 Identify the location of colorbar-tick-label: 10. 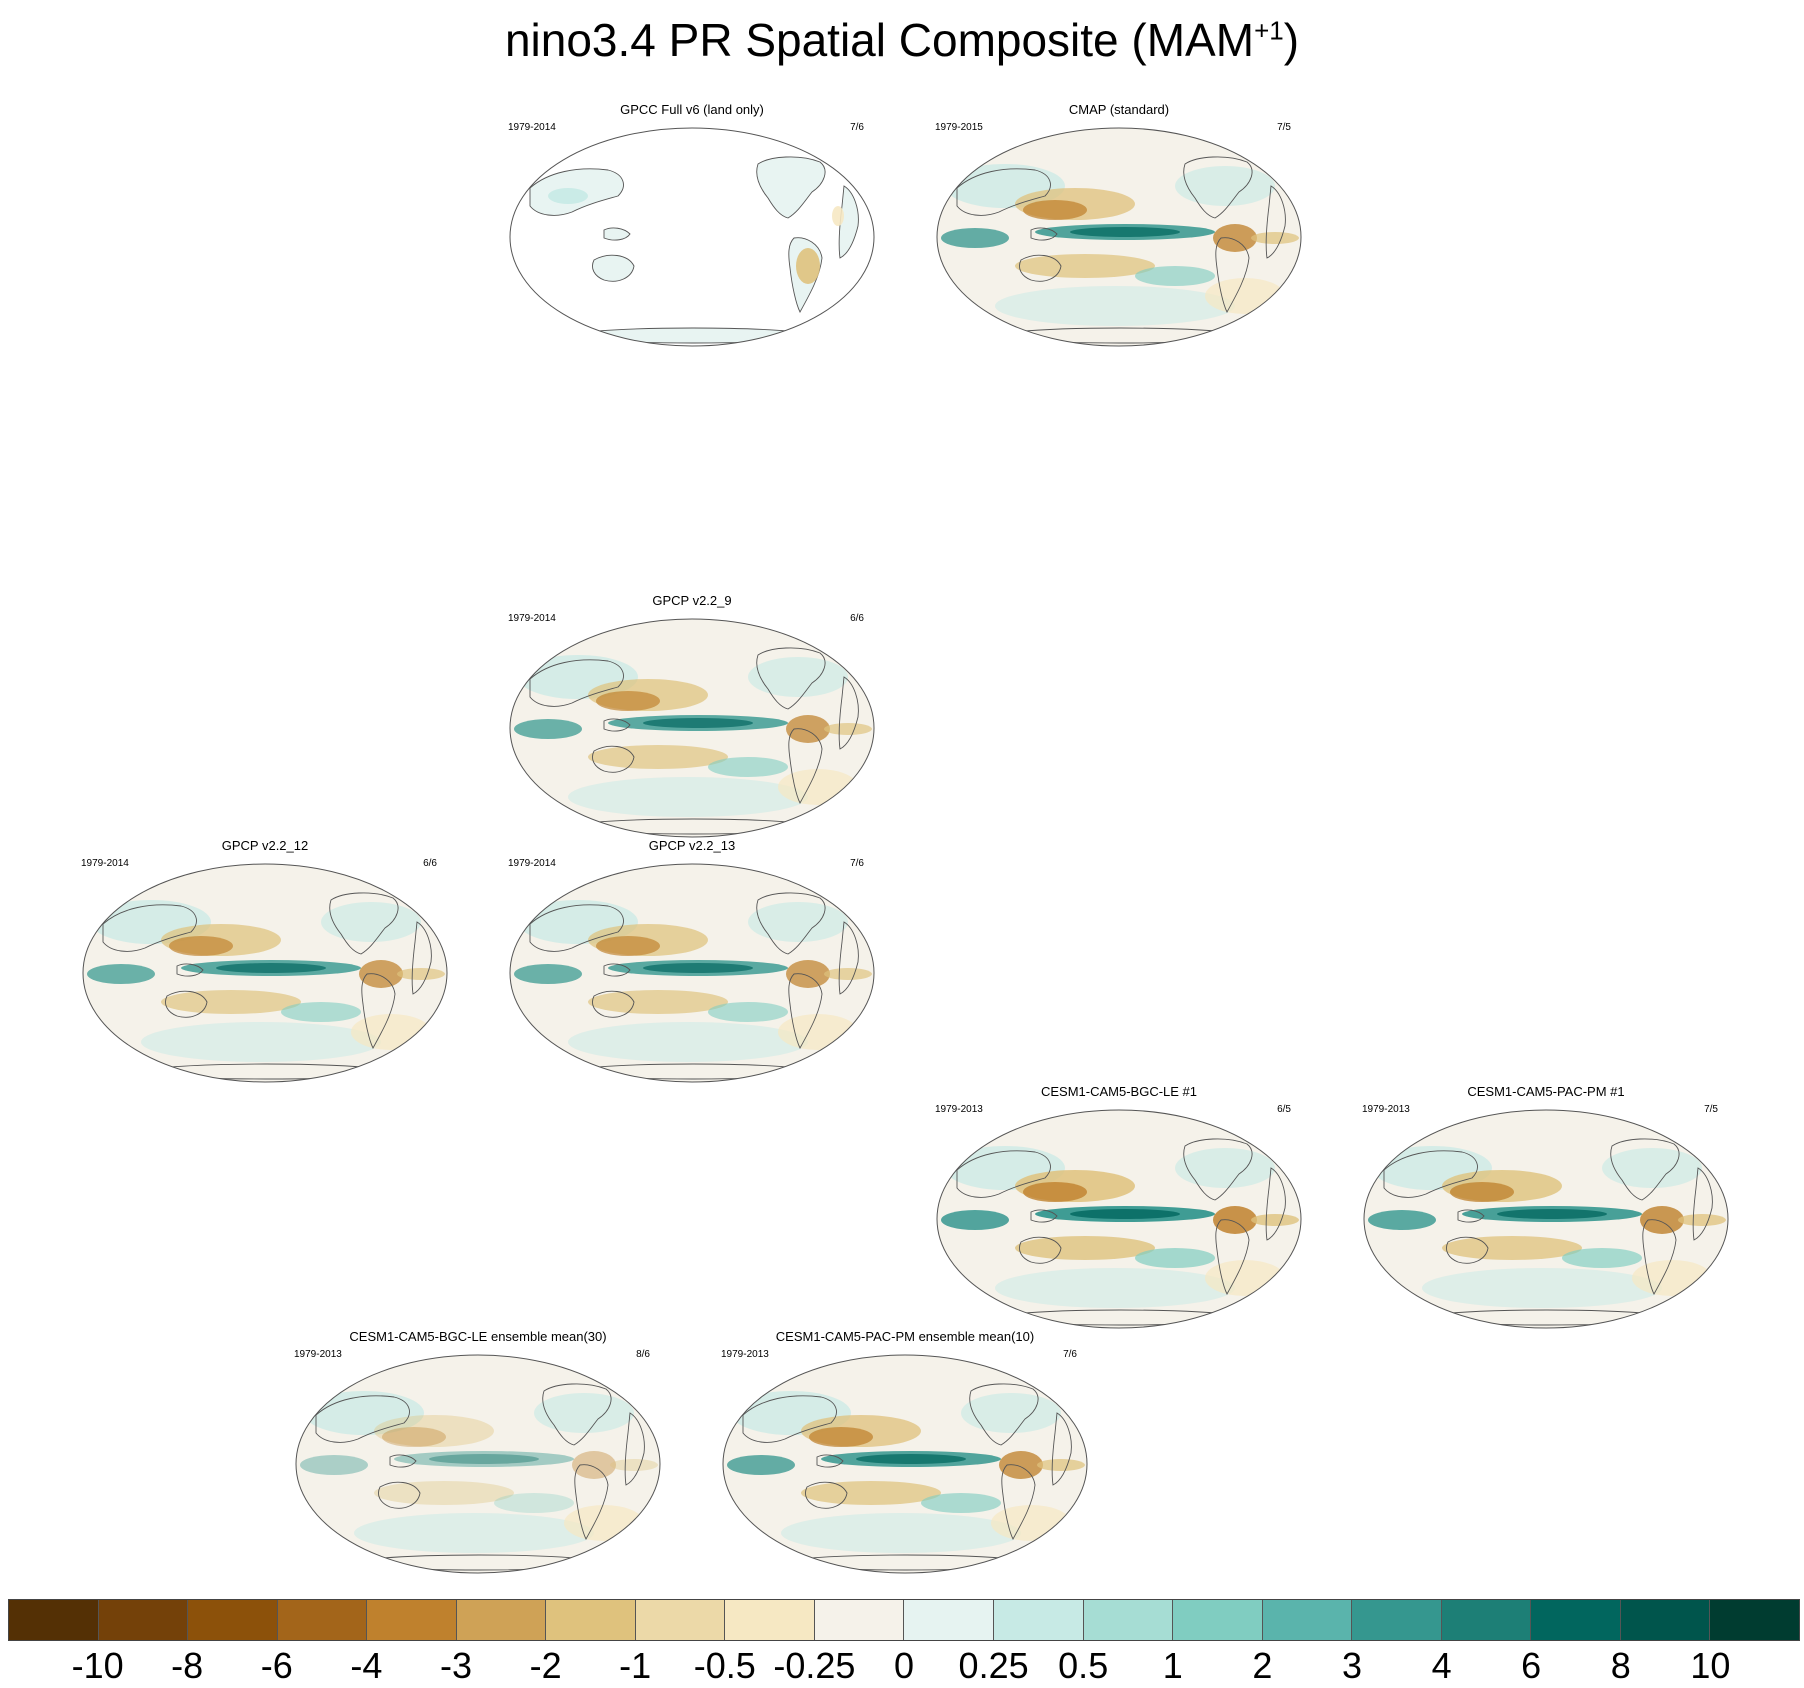
(1710, 1665).